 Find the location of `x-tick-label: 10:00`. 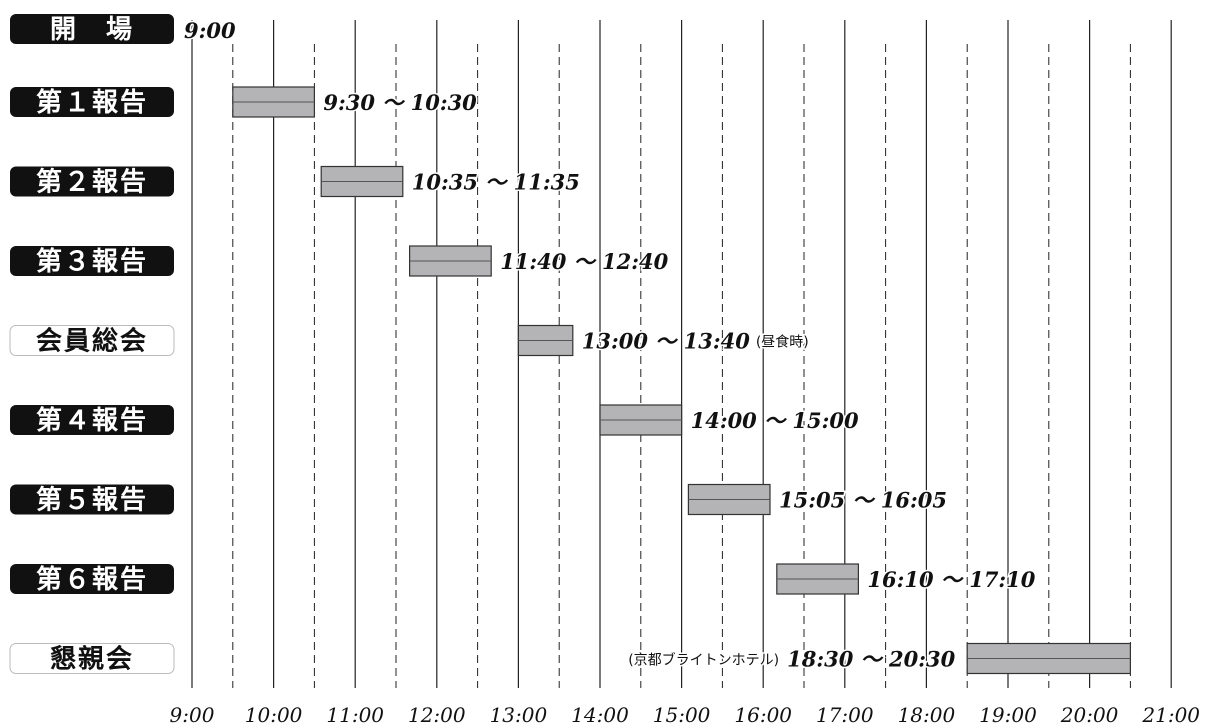

x-tick-label: 10:00 is located at coordinates (274, 714).